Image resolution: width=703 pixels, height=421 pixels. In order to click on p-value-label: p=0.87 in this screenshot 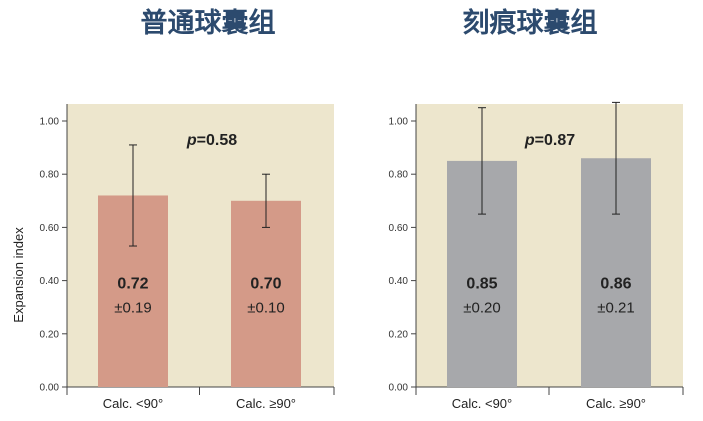, I will do `click(549, 140)`.